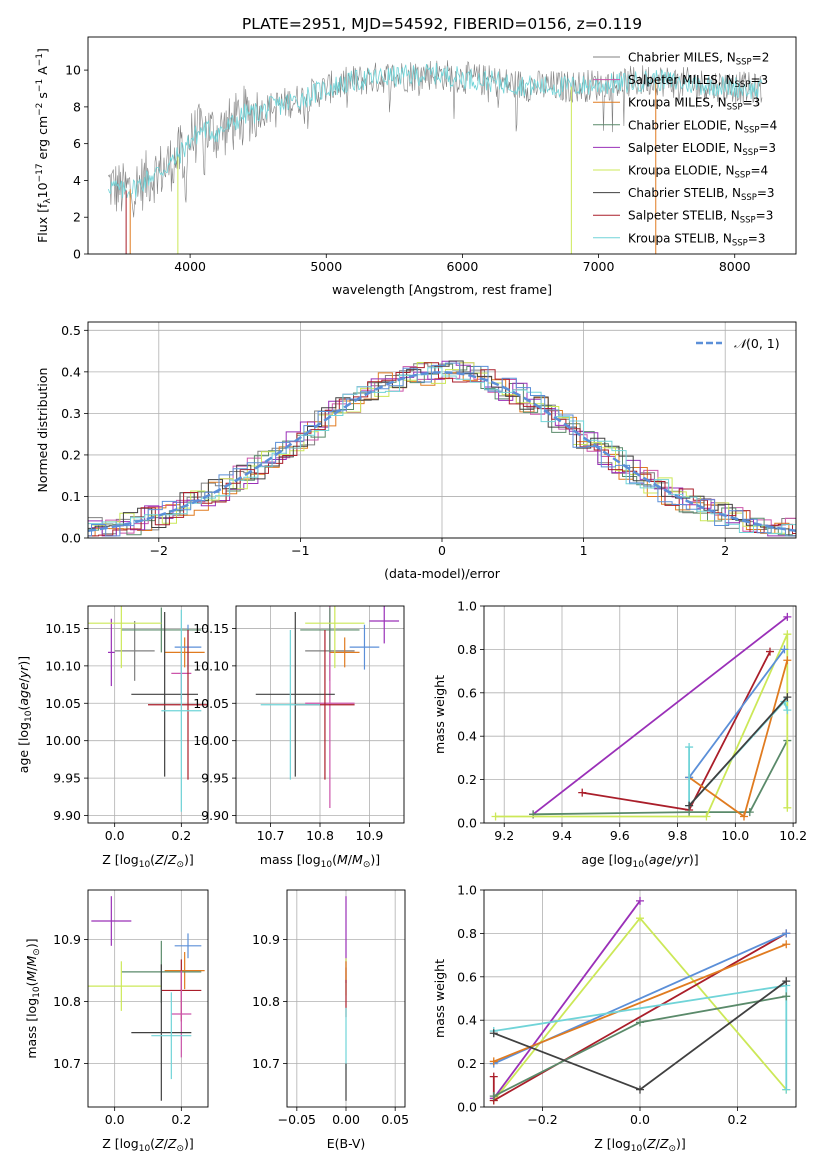 This screenshot has height=1170, width=819. I want to click on x-tick-label: 0.00, so click(346, 1119).